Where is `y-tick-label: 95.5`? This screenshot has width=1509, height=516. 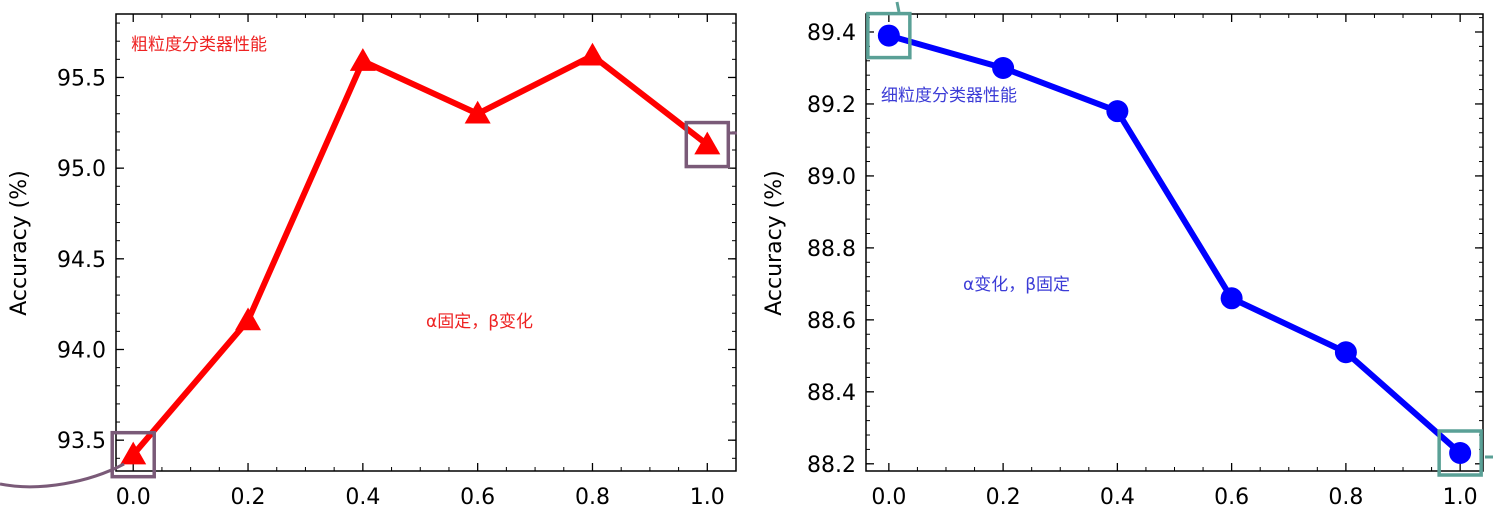 y-tick-label: 95.5 is located at coordinates (81, 78).